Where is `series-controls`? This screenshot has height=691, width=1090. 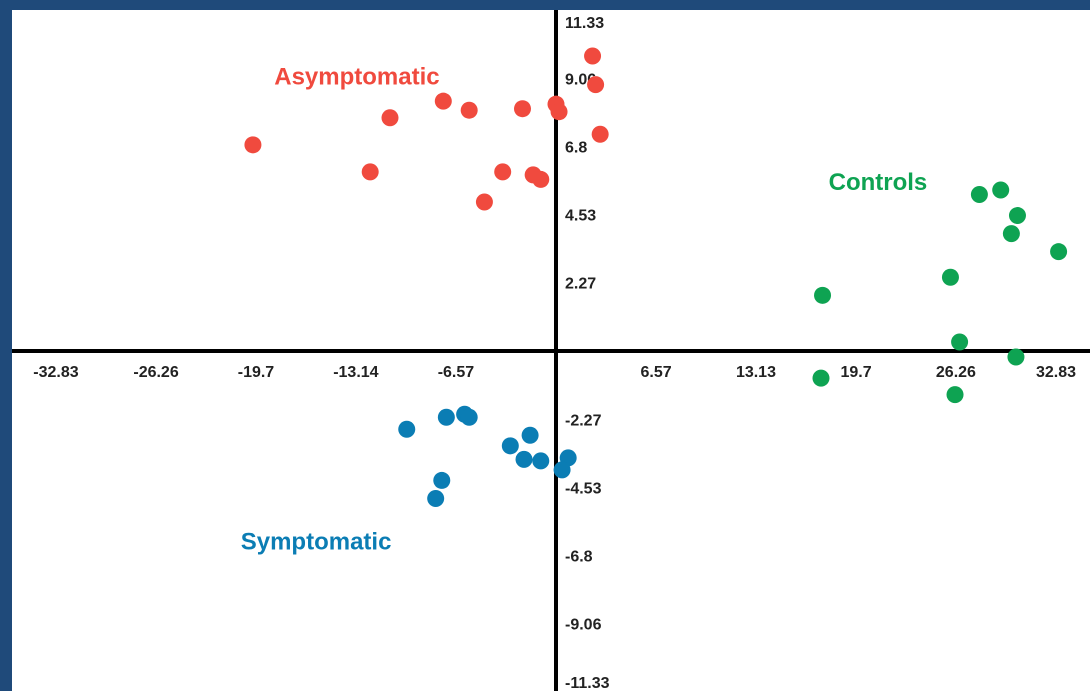
series-controls is located at coordinates (940, 292).